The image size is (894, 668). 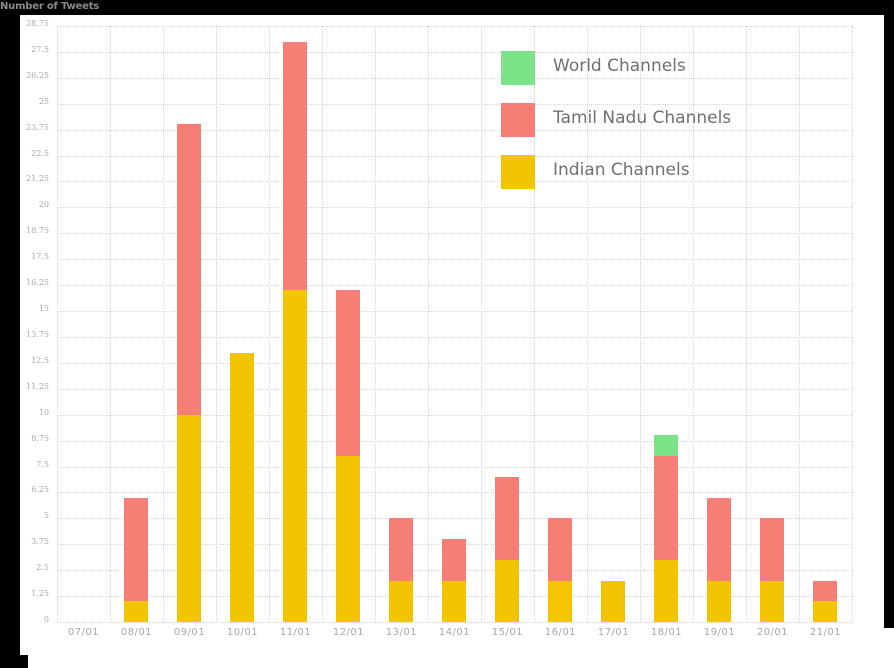 What do you see at coordinates (46, 516) in the screenshot?
I see `y-tick-label: 5` at bounding box center [46, 516].